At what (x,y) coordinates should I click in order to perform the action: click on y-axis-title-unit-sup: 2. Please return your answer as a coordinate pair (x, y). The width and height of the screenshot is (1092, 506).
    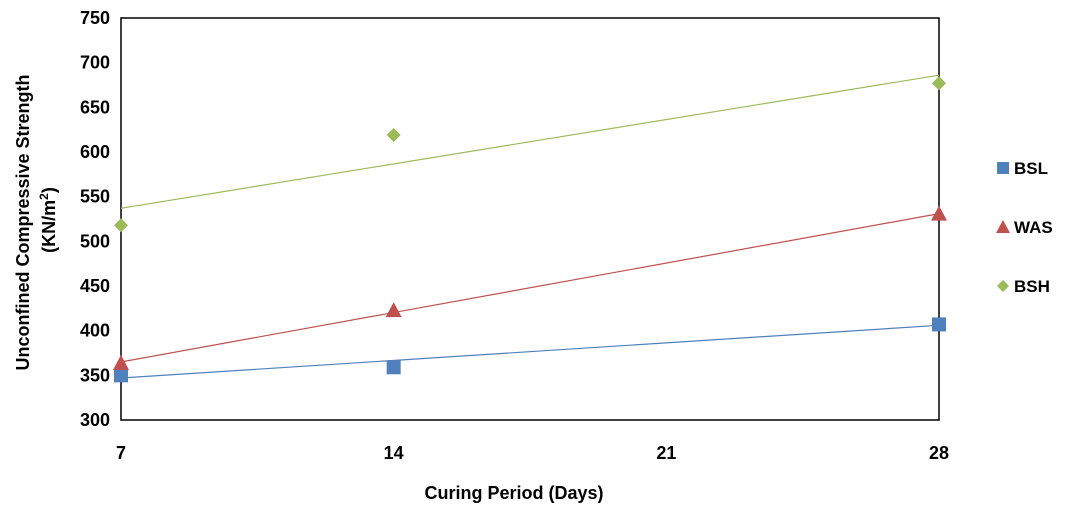
    Looking at the image, I should click on (44, 196).